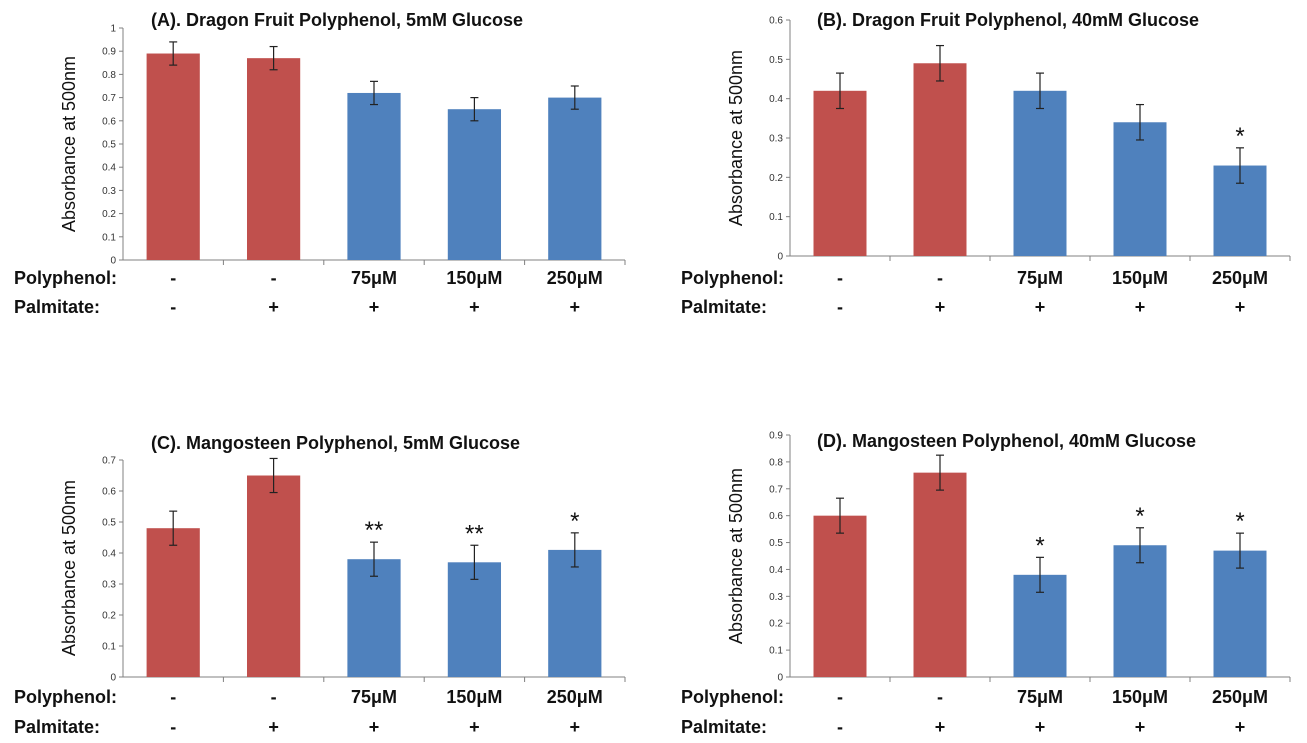 The image size is (1307, 743). What do you see at coordinates (113, 29) in the screenshot?
I see `y-tick-label: 1` at bounding box center [113, 29].